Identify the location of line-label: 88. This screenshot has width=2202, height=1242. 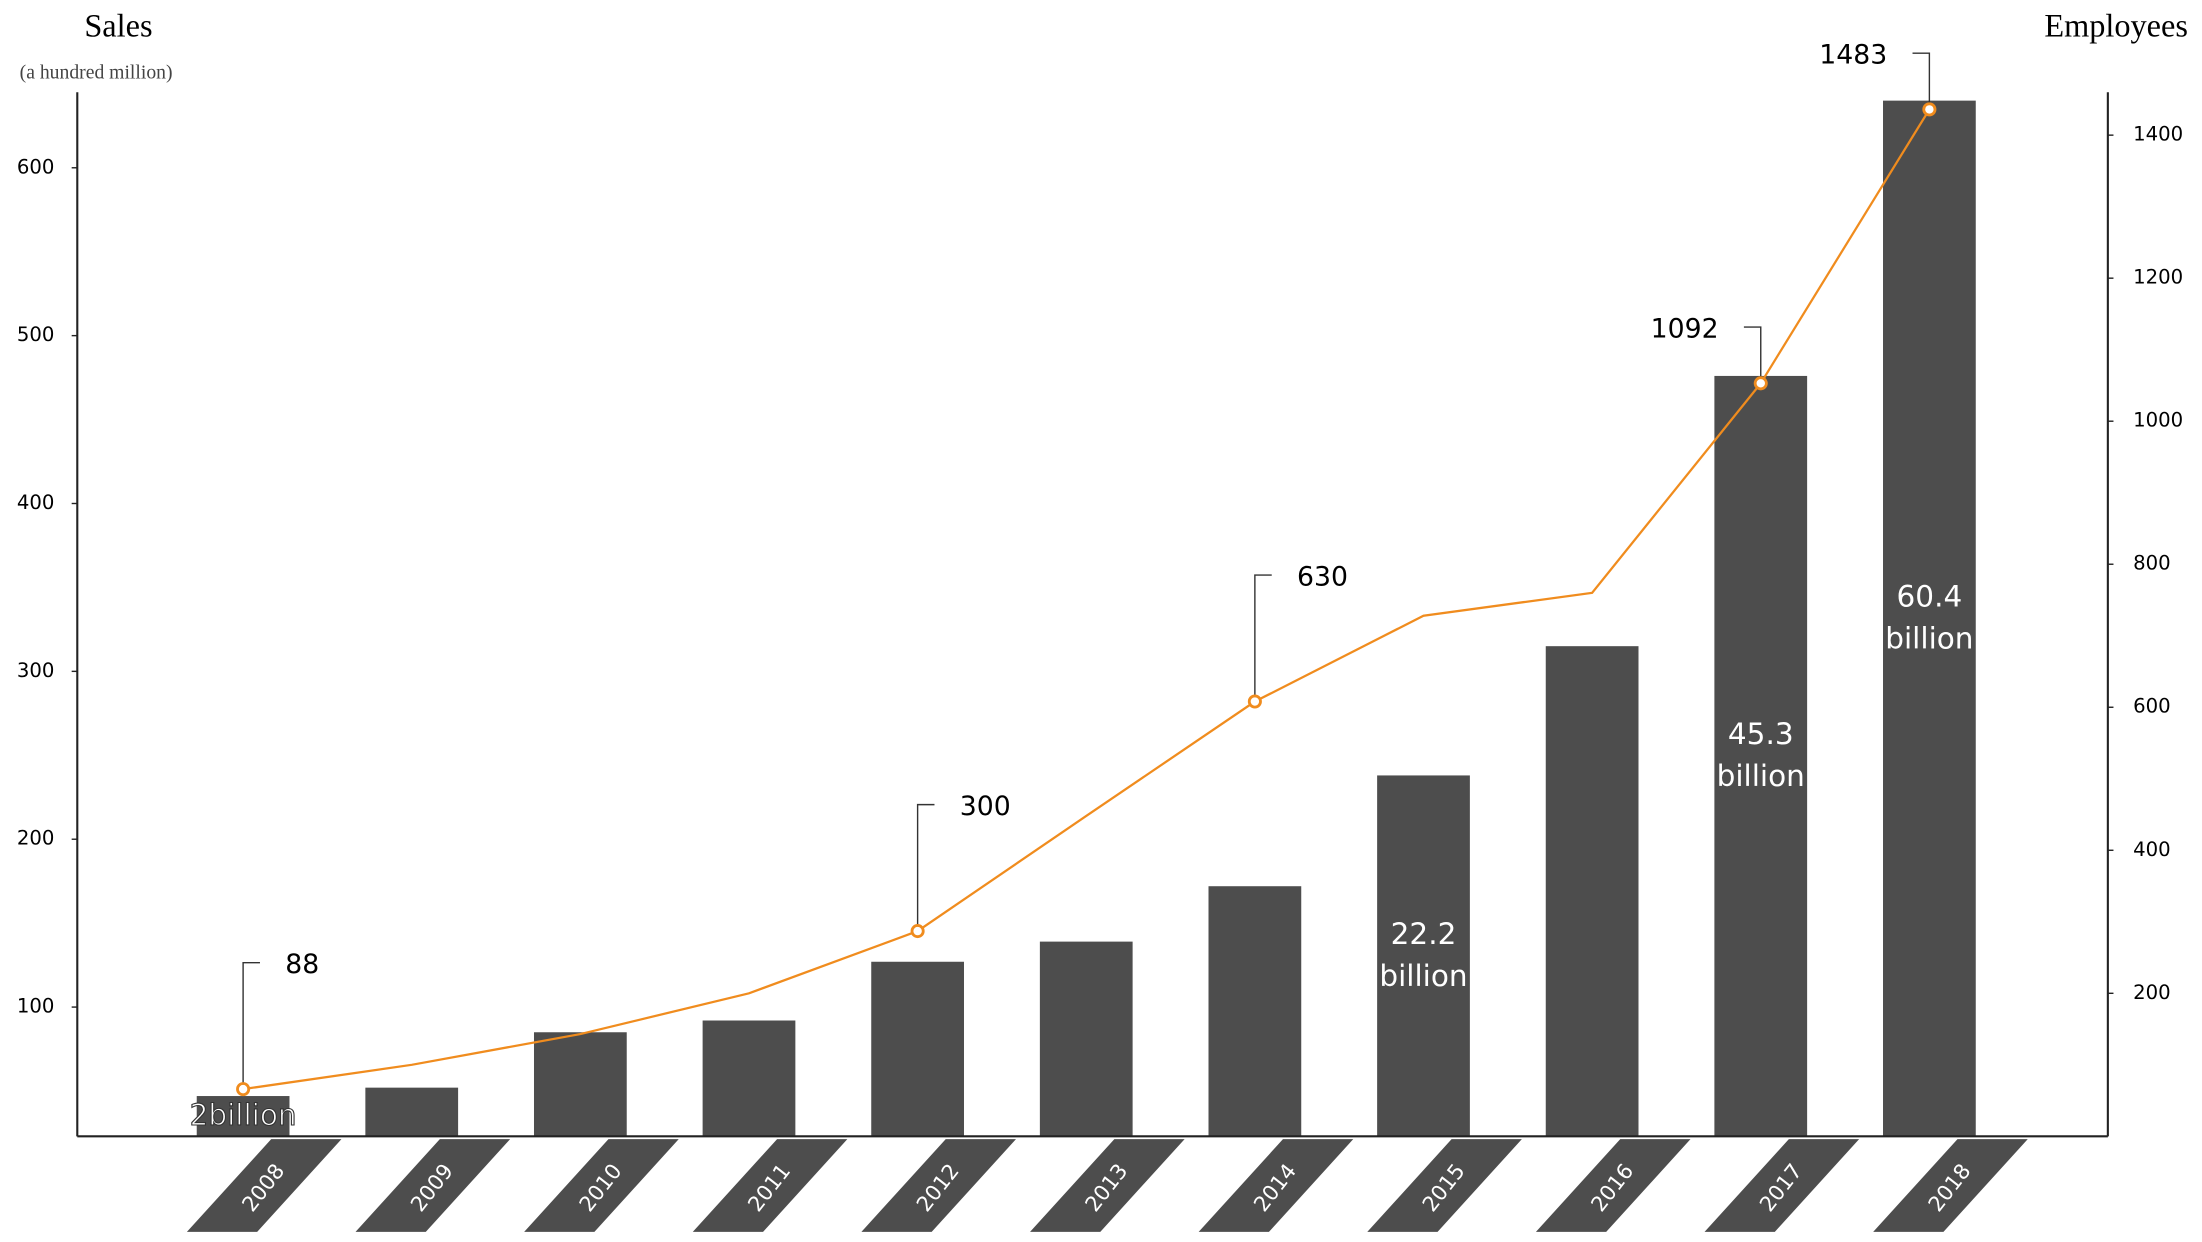
(302, 964).